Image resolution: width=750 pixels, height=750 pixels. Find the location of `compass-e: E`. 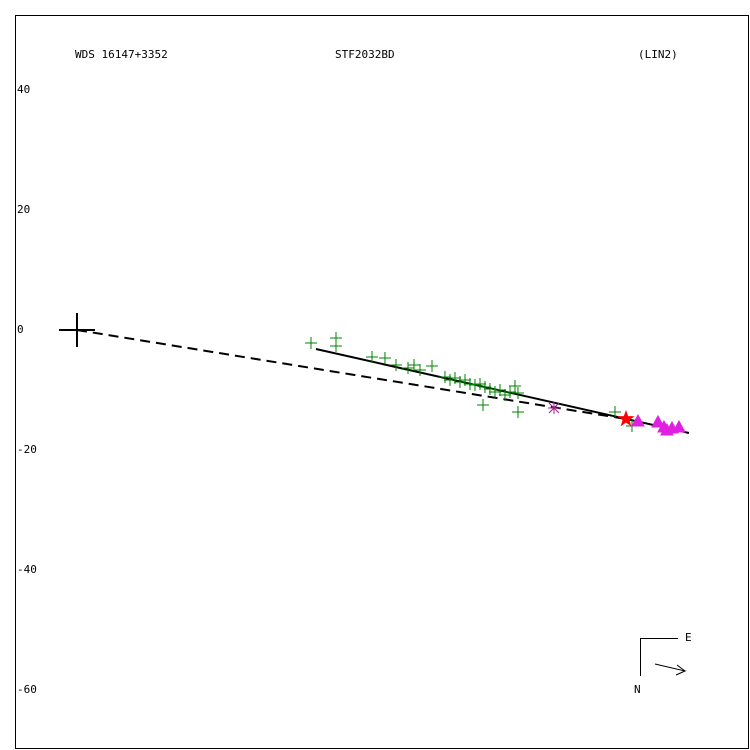

compass-e: E is located at coordinates (688, 637).